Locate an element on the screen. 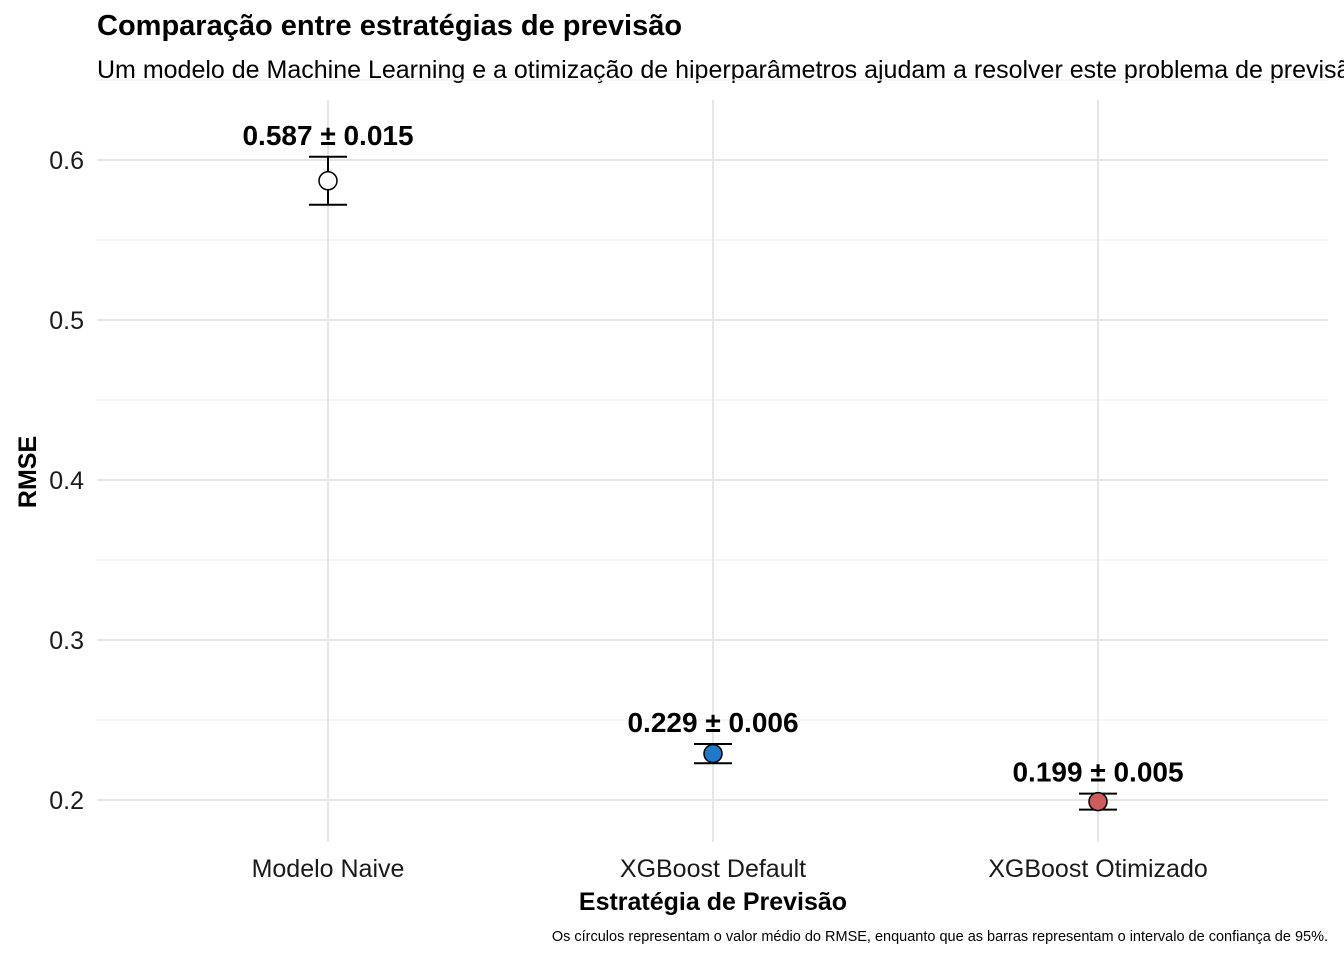 The height and width of the screenshot is (960, 1344). data-label: 0.199 ± 0.005 is located at coordinates (1097, 772).